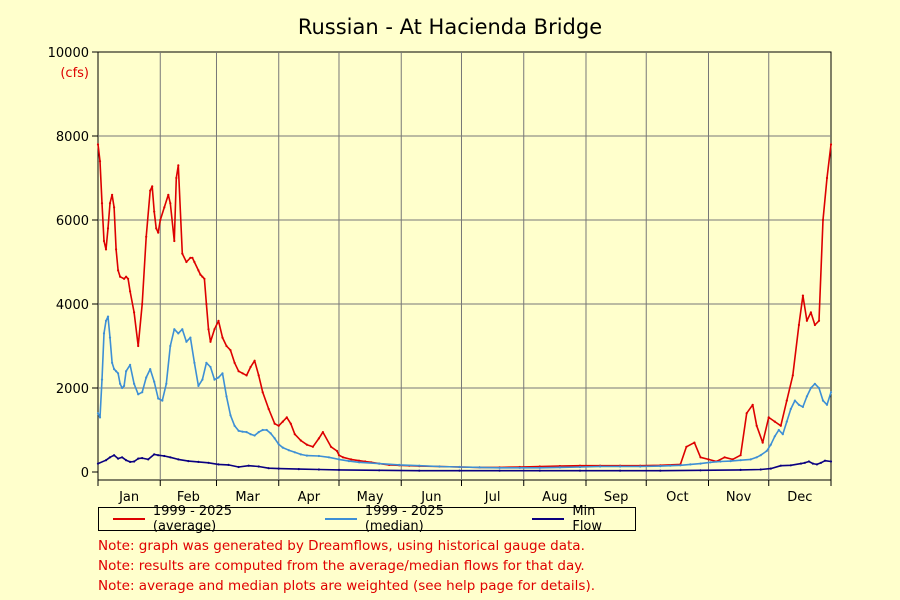  I want to click on y-tick-label: 8000, so click(72, 137).